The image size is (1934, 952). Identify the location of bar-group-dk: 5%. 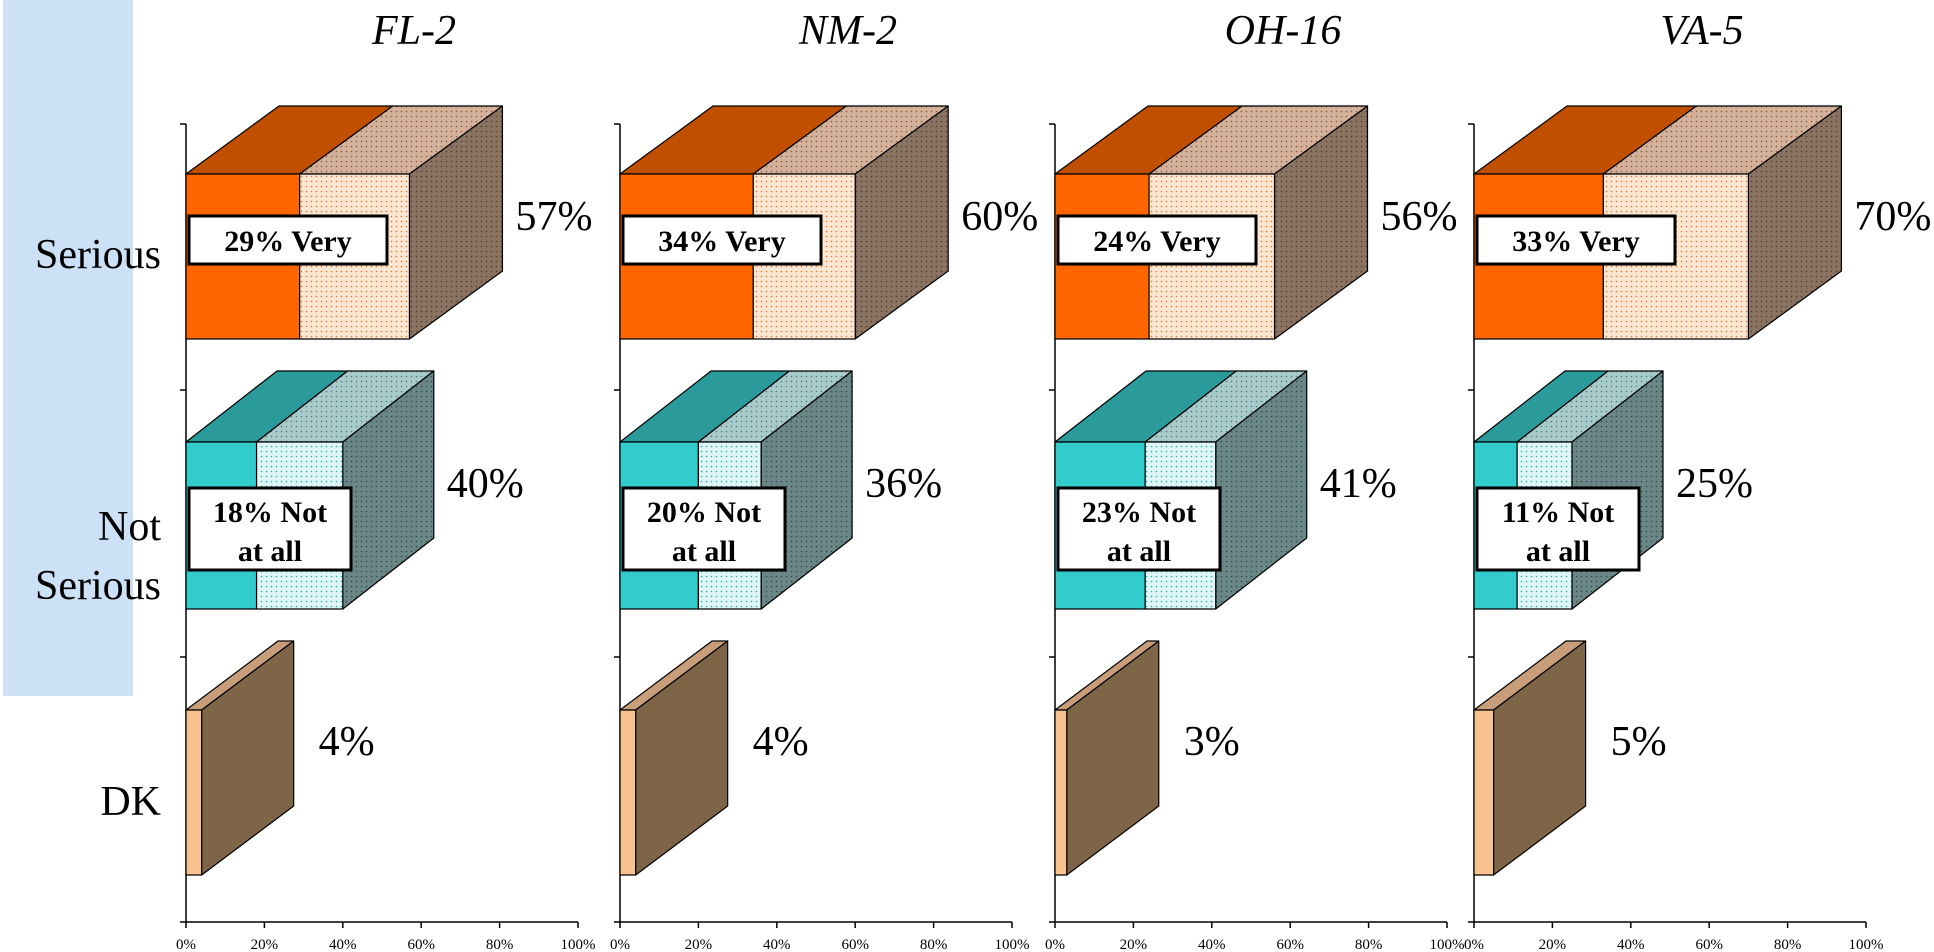
(1570, 758).